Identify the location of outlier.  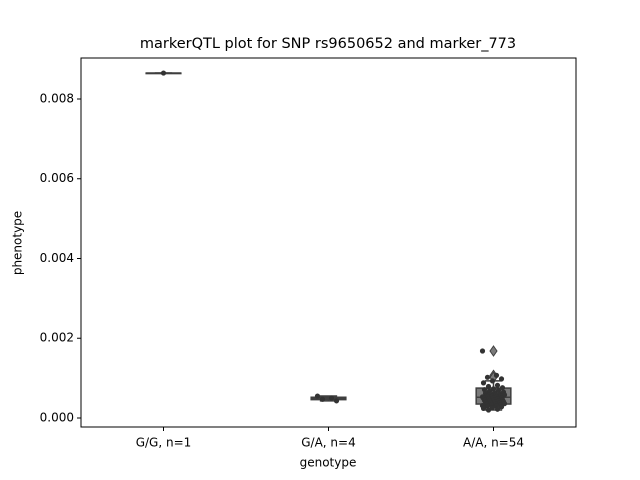
(493, 351).